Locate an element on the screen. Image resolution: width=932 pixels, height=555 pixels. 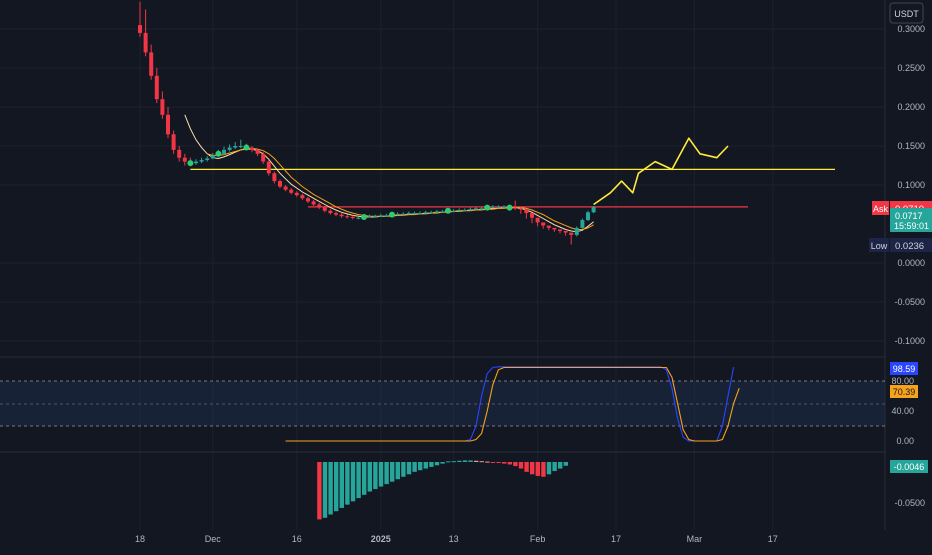
ma-slow-line is located at coordinates (400, 188).